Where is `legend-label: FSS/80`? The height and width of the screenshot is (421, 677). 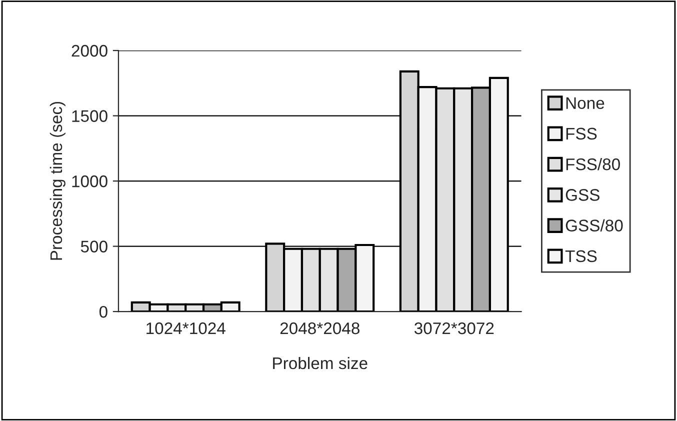 legend-label: FSS/80 is located at coordinates (593, 164).